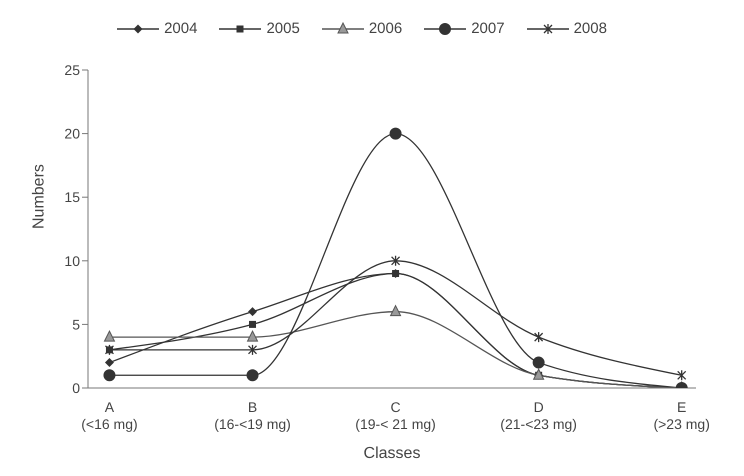  Describe the element at coordinates (392, 453) in the screenshot. I see `x-axis-title: Classes` at that location.